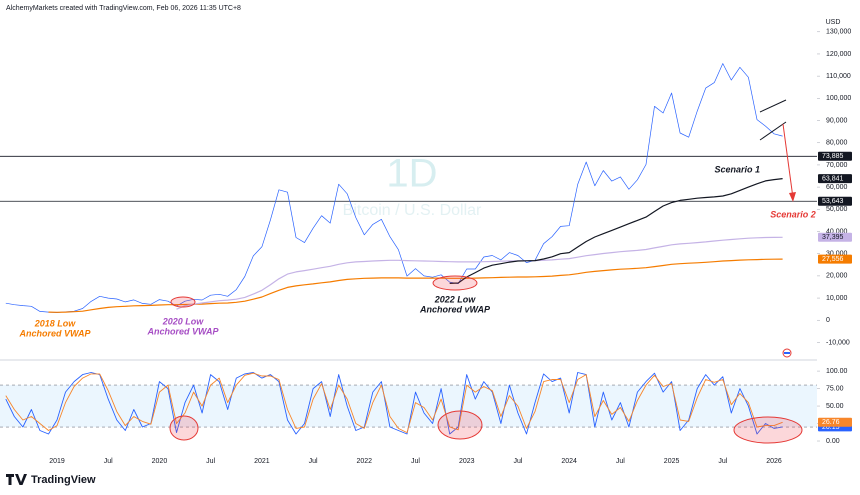 This screenshot has height=495, width=860. Describe the element at coordinates (774, 461) in the screenshot. I see `x-tick-label: 2026` at that location.